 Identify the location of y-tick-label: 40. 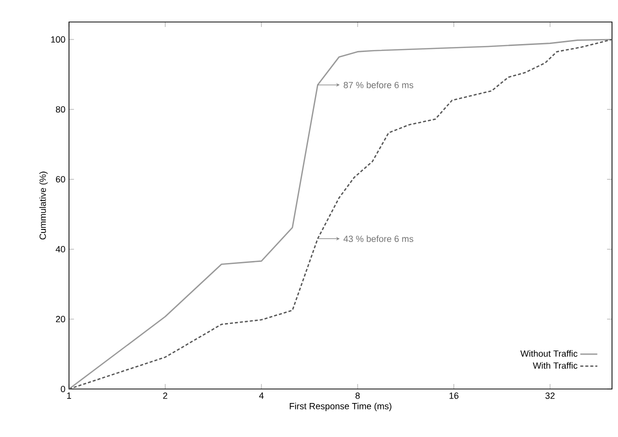
(61, 249).